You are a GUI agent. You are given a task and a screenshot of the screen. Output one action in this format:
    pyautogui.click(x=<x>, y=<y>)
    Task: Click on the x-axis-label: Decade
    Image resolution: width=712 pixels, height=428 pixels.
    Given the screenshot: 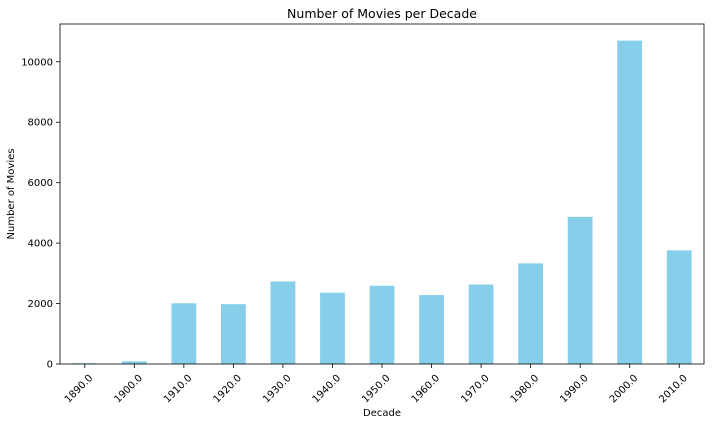 What is the action you would take?
    pyautogui.click(x=382, y=413)
    